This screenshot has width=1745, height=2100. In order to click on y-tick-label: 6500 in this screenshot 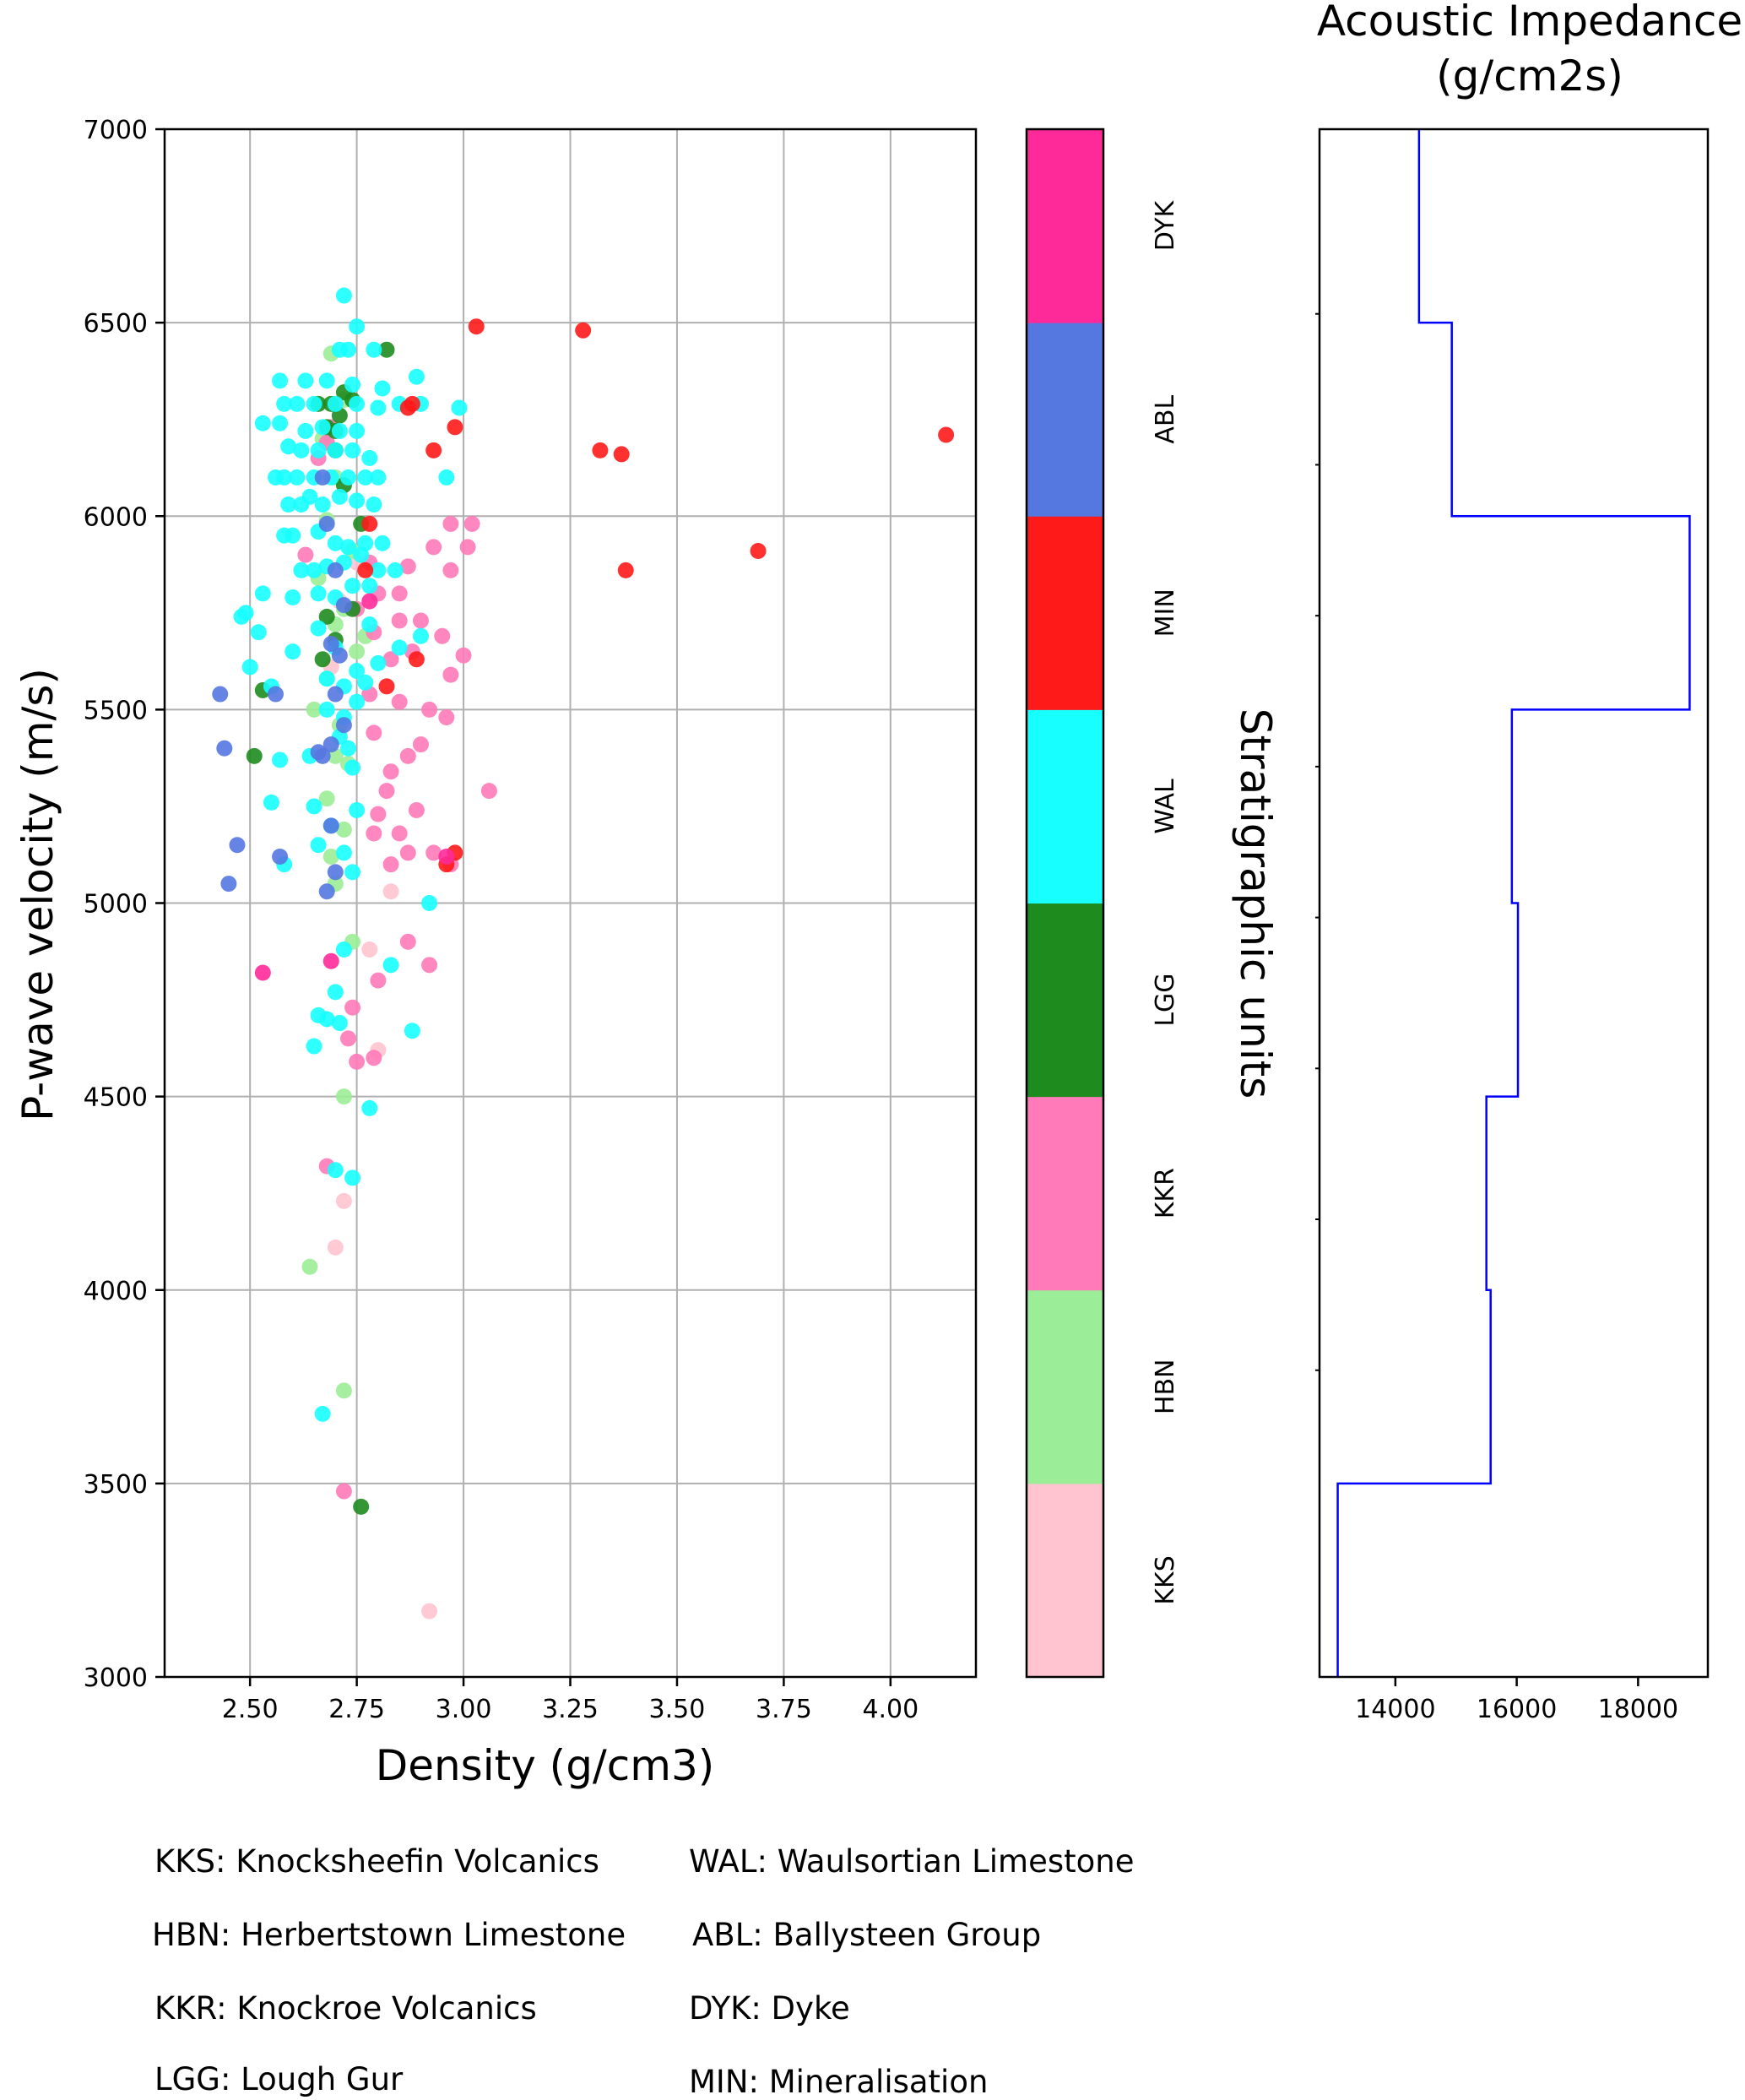, I will do `click(116, 324)`.